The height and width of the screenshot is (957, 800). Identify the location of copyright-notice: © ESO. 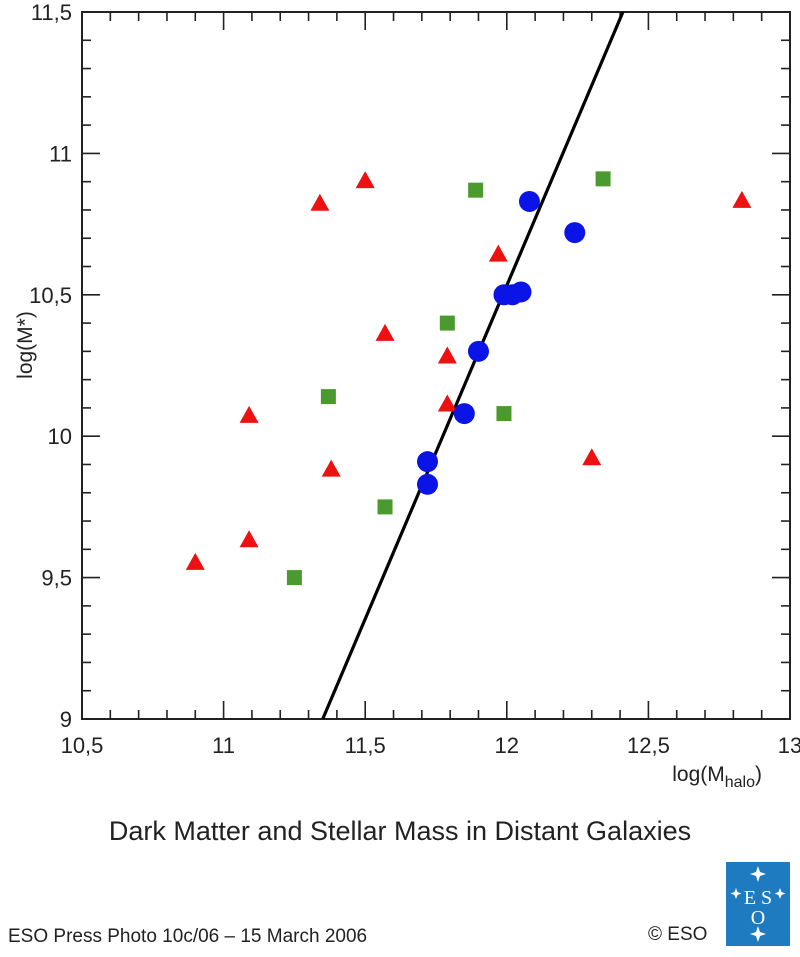
(678, 934).